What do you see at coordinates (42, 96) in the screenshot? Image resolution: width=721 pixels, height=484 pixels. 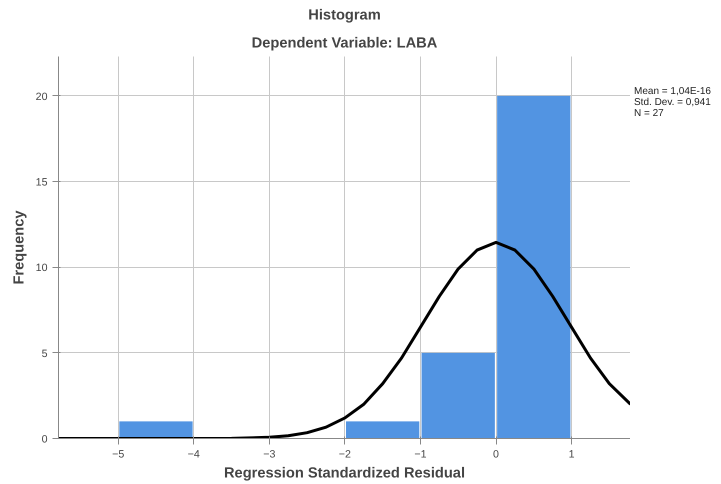 I see `y-tick-label: 20` at bounding box center [42, 96].